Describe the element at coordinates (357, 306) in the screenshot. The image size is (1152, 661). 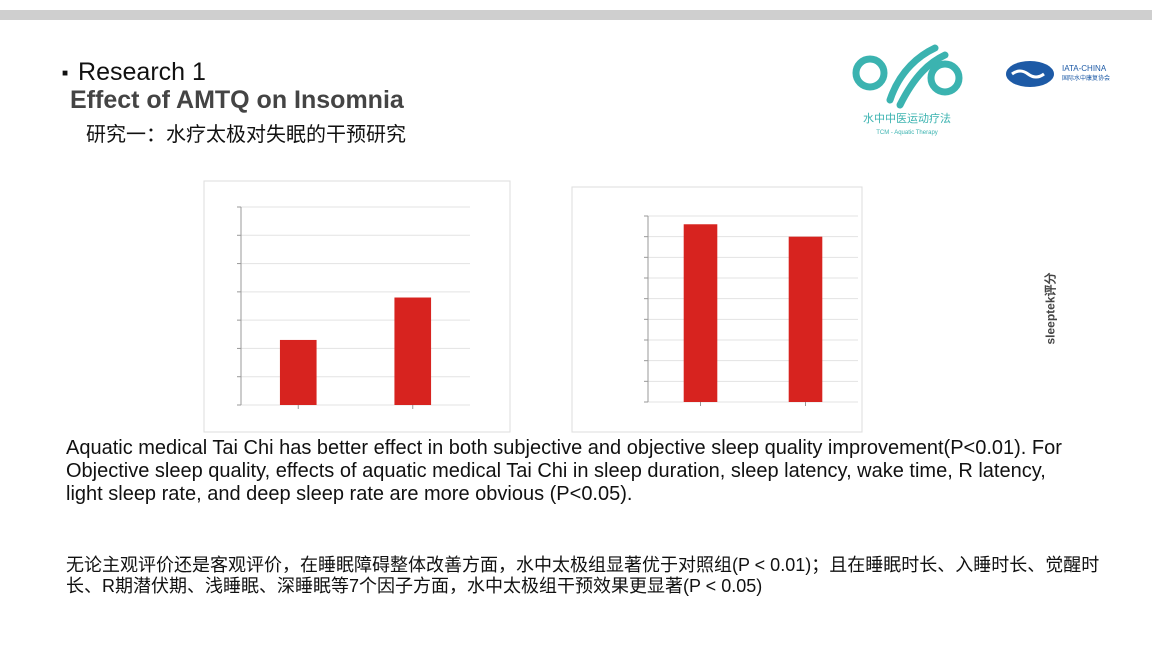
I see `chart-frame` at that location.